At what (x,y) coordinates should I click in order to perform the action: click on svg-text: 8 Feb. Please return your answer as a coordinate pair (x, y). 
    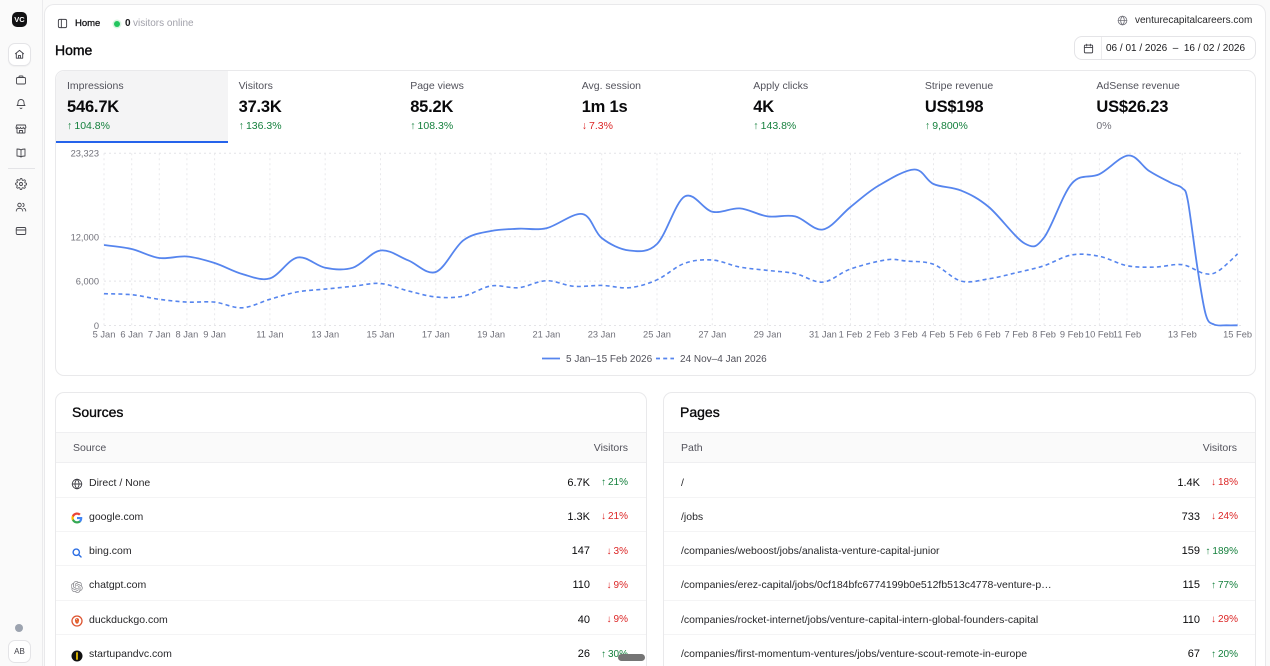
    Looking at the image, I should click on (1044, 335).